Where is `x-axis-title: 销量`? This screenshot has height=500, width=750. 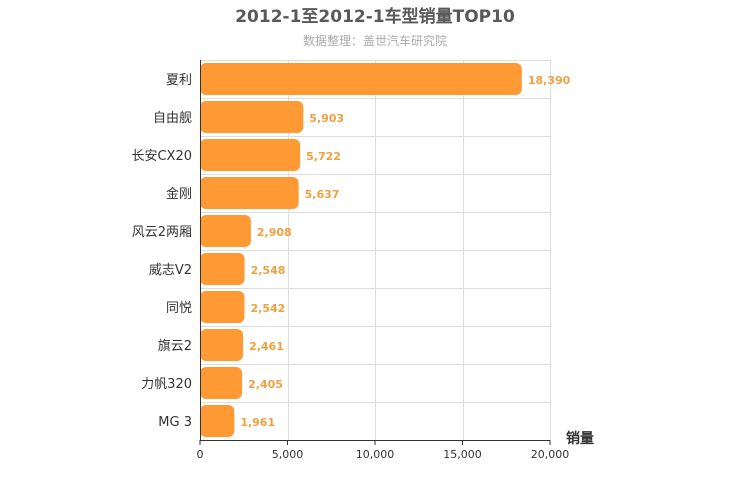
x-axis-title: 销量 is located at coordinates (580, 438).